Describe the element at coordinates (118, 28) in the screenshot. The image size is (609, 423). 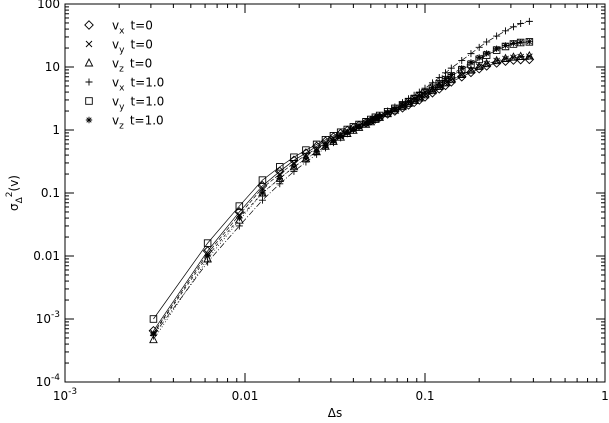
I see `legend-item: vx t=0` at that location.